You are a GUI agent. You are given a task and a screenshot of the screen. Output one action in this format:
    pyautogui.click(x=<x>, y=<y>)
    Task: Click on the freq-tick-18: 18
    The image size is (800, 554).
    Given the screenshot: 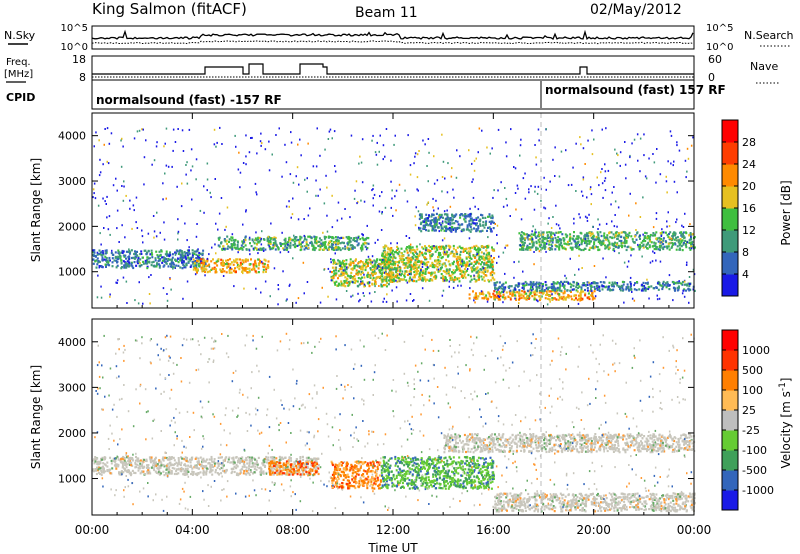 What is the action you would take?
    pyautogui.click(x=79, y=59)
    